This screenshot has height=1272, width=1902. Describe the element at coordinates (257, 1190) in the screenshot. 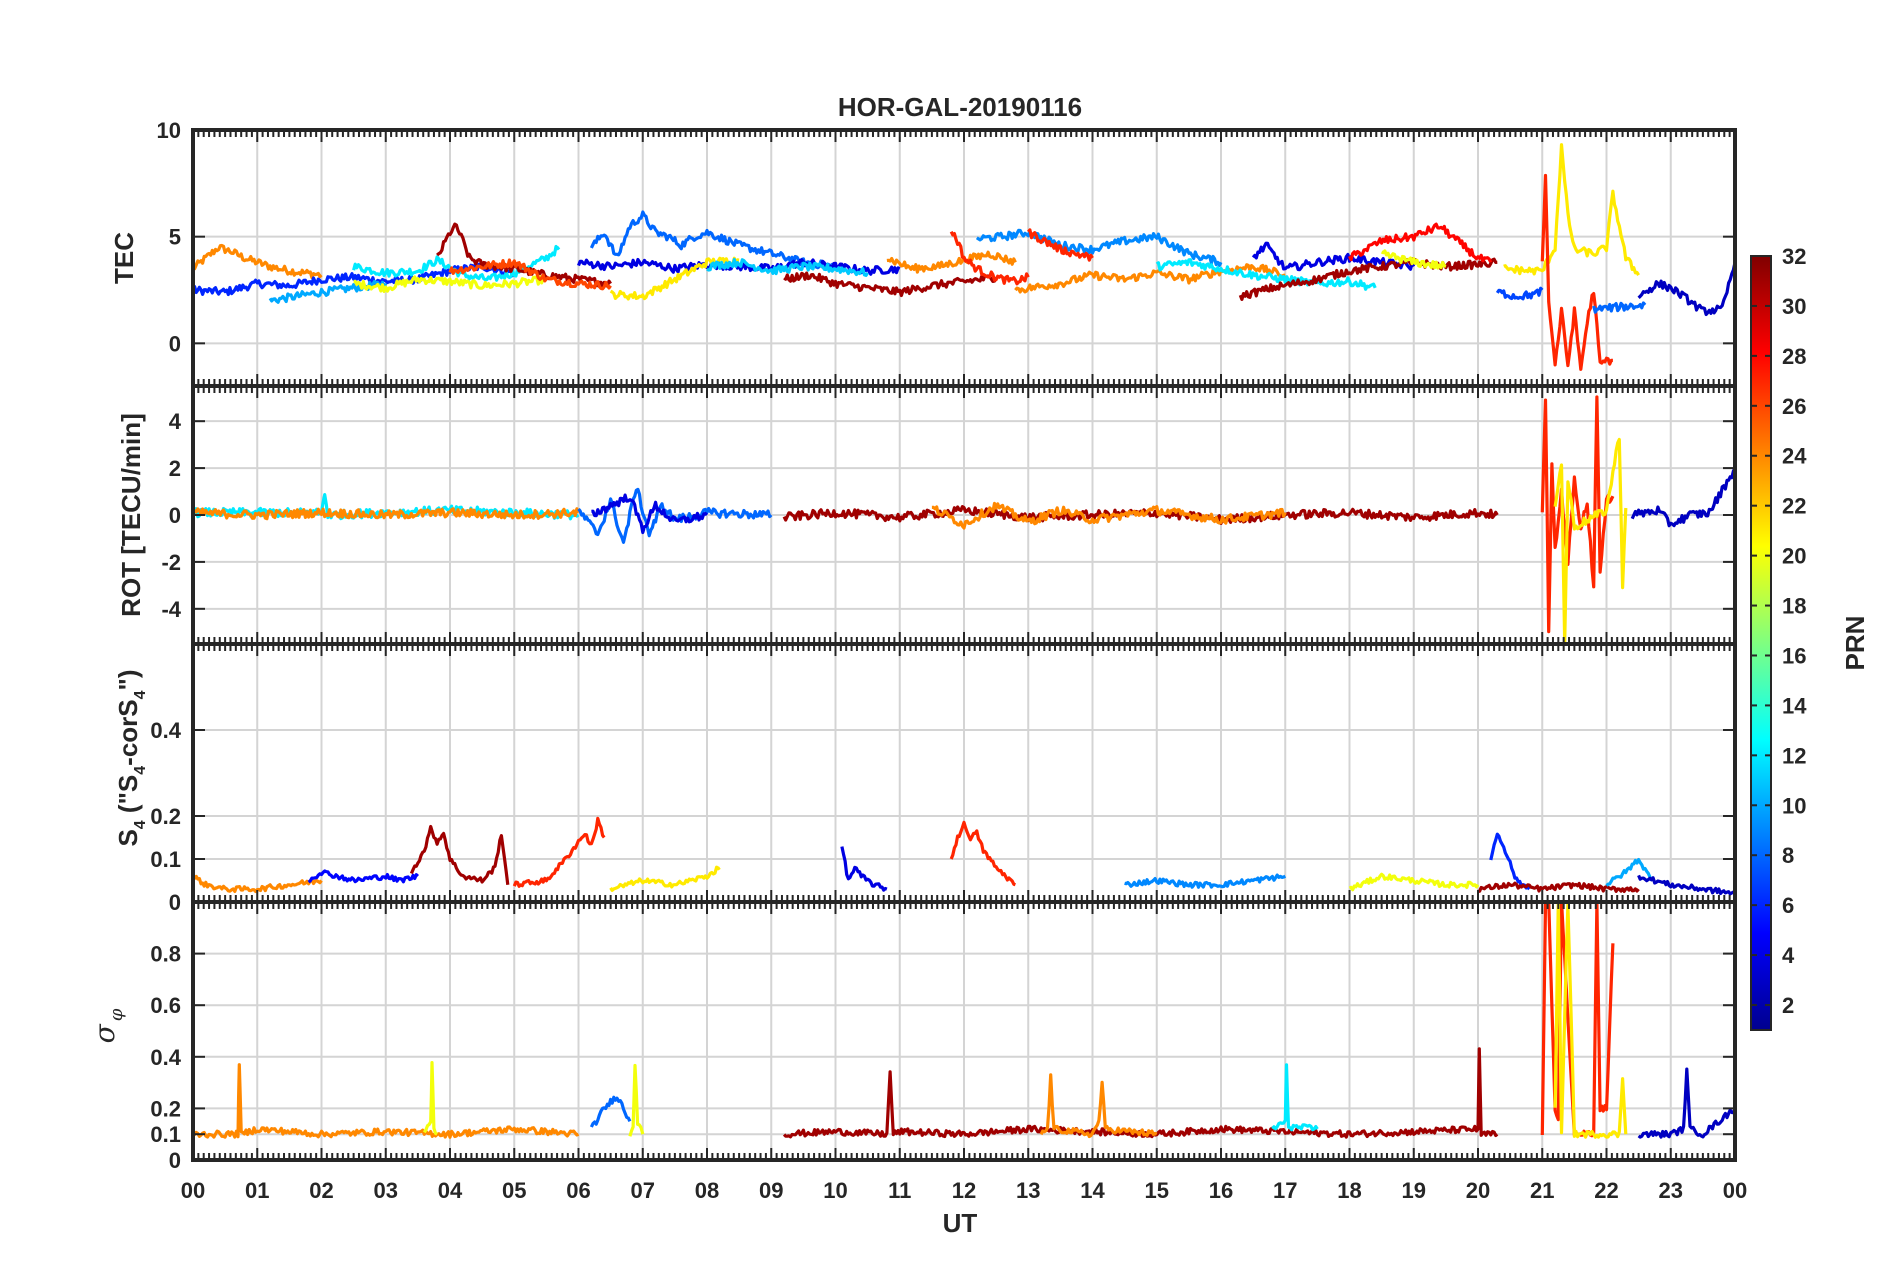

I see `x-tick-label: 01` at that location.